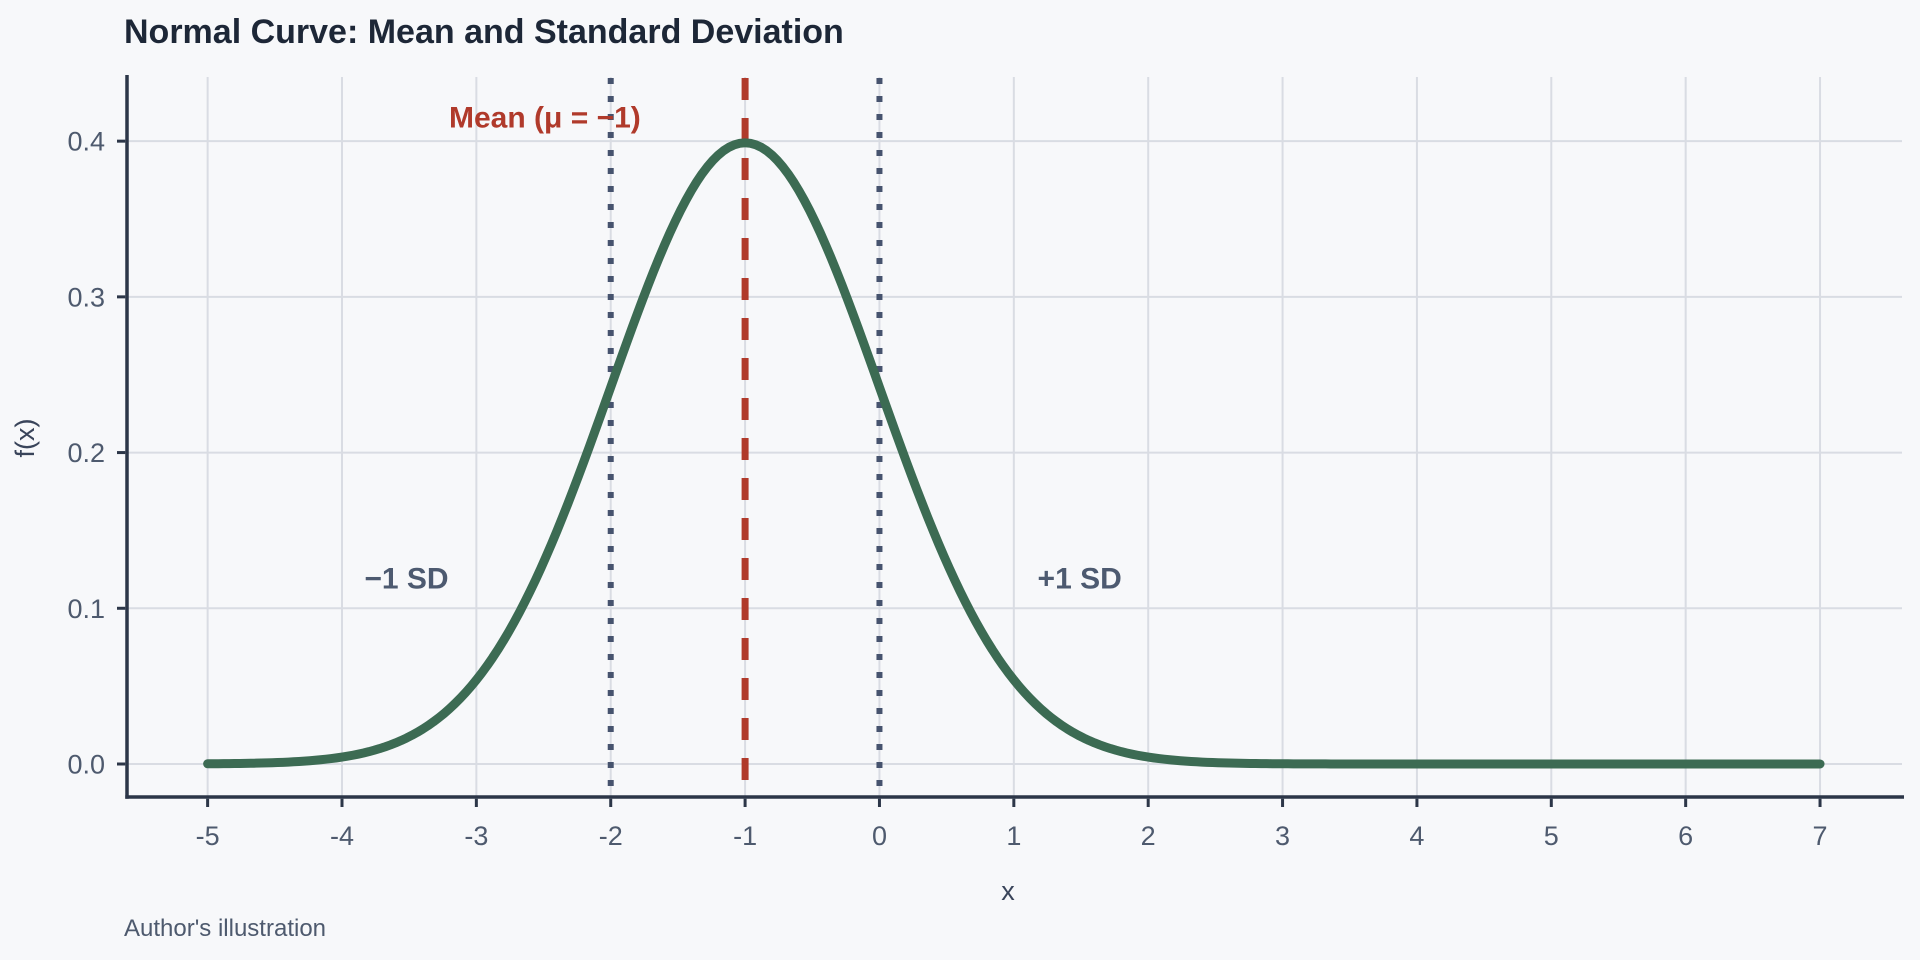 The width and height of the screenshot is (1920, 960). I want to click on x-tick-label: 7, so click(1820, 836).